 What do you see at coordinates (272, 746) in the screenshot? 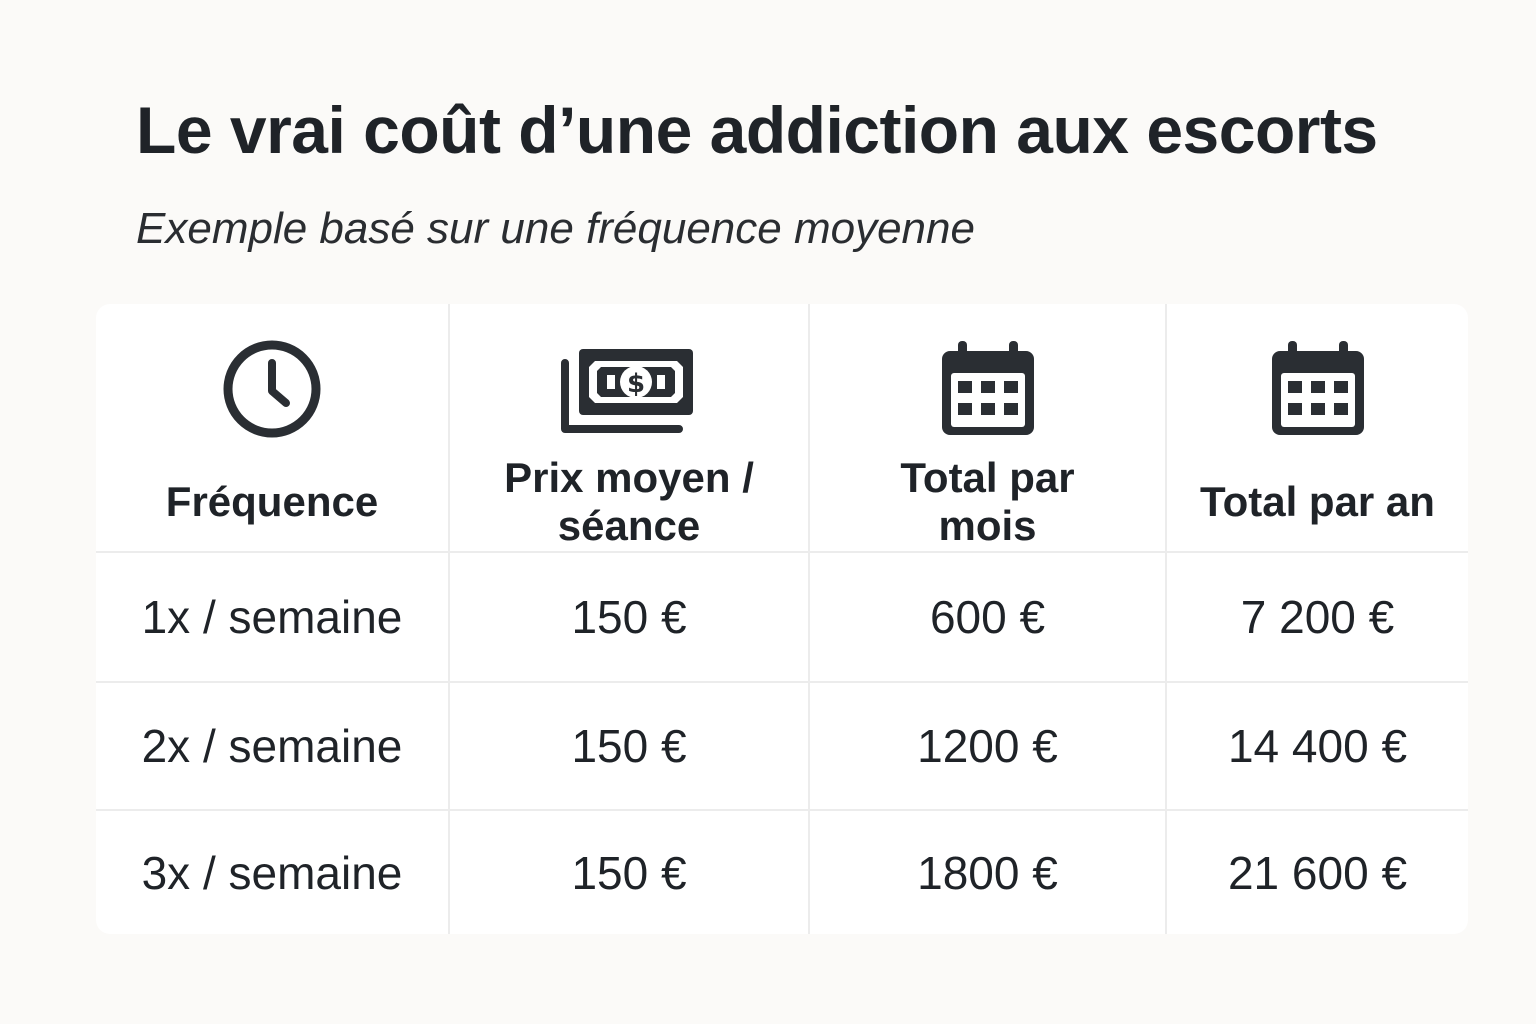
I see `table-cell: 2x / semaine` at bounding box center [272, 746].